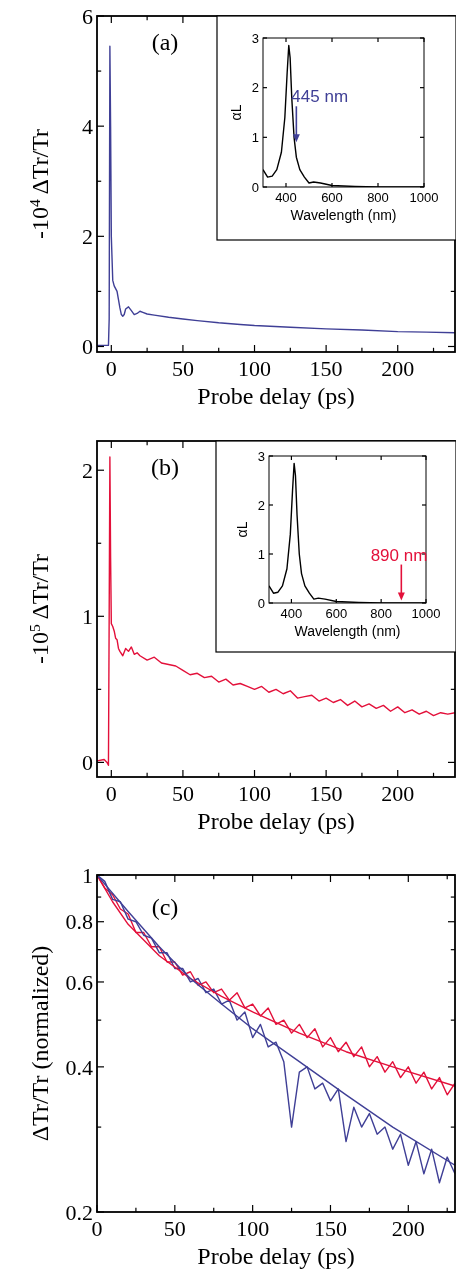 The height and width of the screenshot is (1278, 456). What do you see at coordinates (87, 16) in the screenshot?
I see `y-tick-label: 6` at bounding box center [87, 16].